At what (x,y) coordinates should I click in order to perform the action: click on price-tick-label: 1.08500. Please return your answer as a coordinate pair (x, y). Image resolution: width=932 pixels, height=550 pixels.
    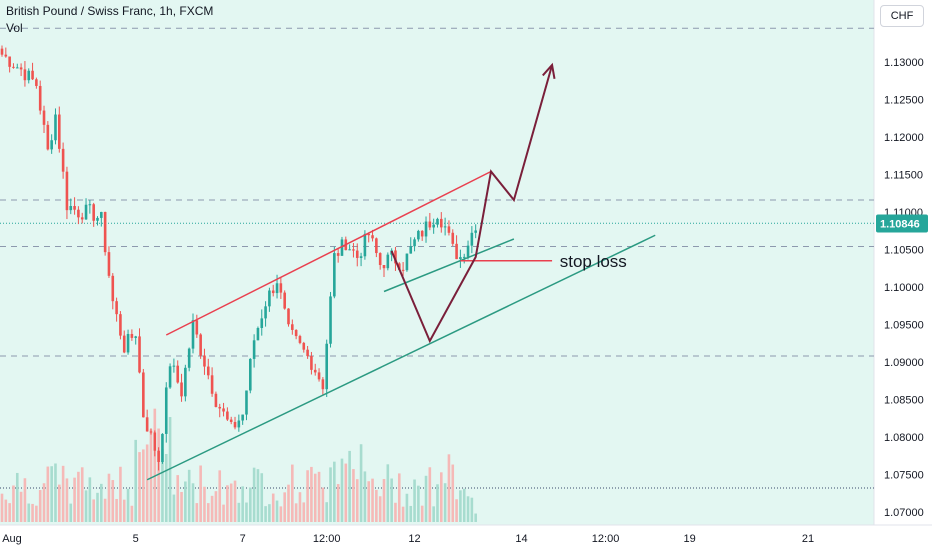
    Looking at the image, I should click on (904, 401).